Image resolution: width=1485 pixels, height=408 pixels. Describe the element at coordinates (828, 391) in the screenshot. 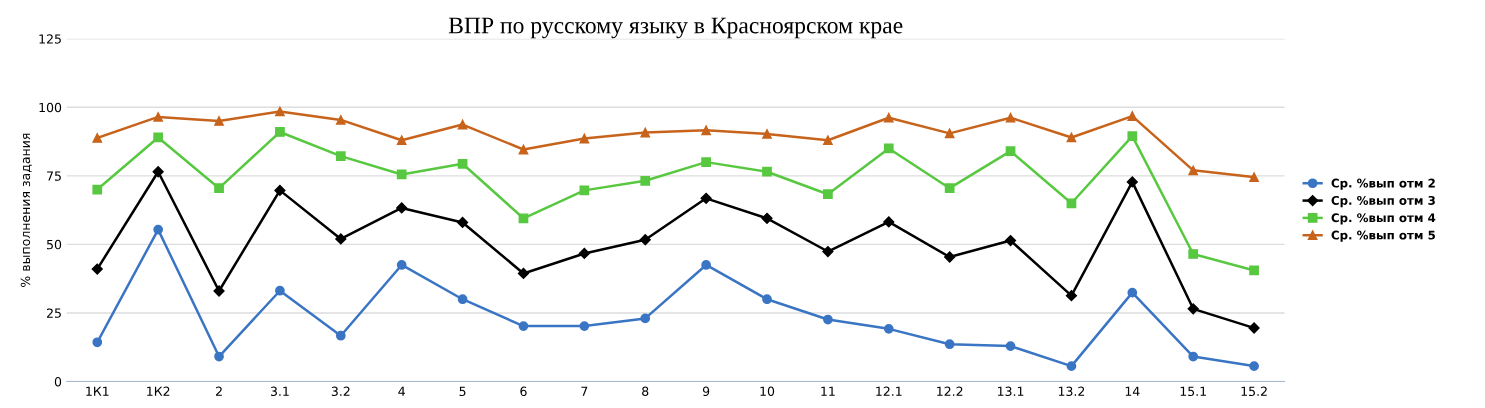

I see `x-tick-label: 11` at that location.